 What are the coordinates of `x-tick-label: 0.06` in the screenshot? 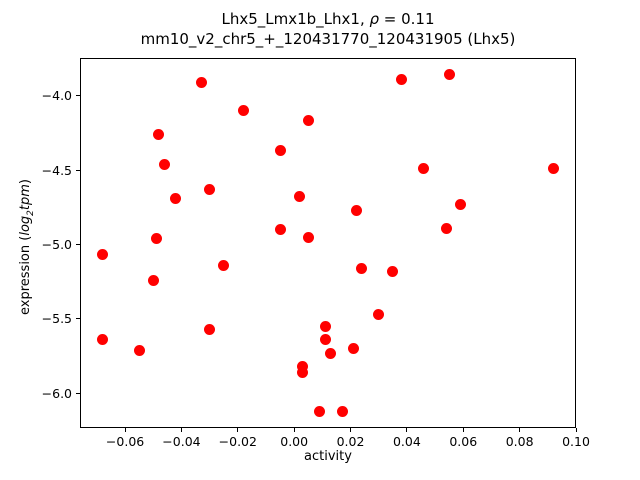 It's located at (463, 441).